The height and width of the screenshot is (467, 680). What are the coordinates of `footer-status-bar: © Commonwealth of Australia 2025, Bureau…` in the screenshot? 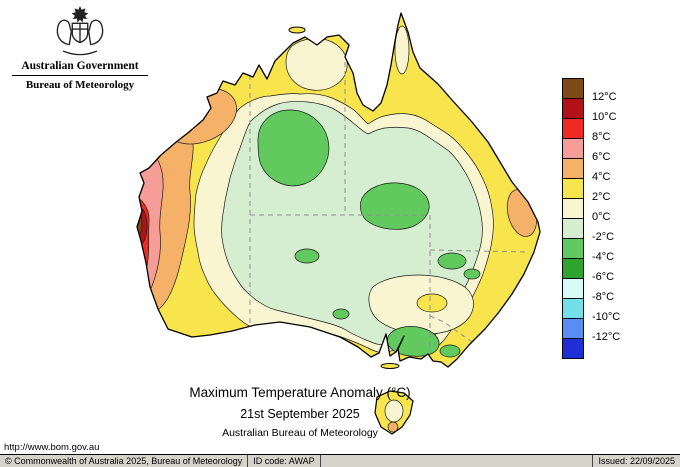 It's located at (340, 460).